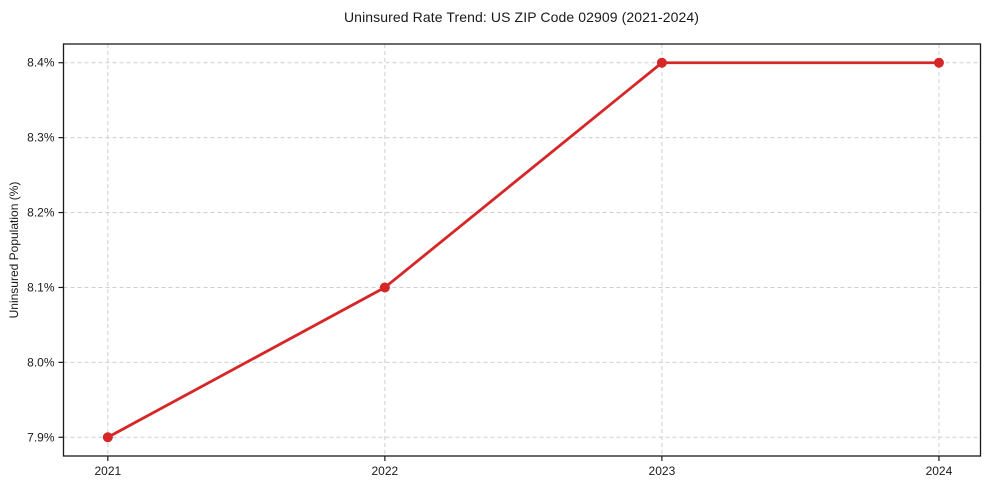 The image size is (989, 490). I want to click on y-tick-label: 7.9%, so click(41, 437).